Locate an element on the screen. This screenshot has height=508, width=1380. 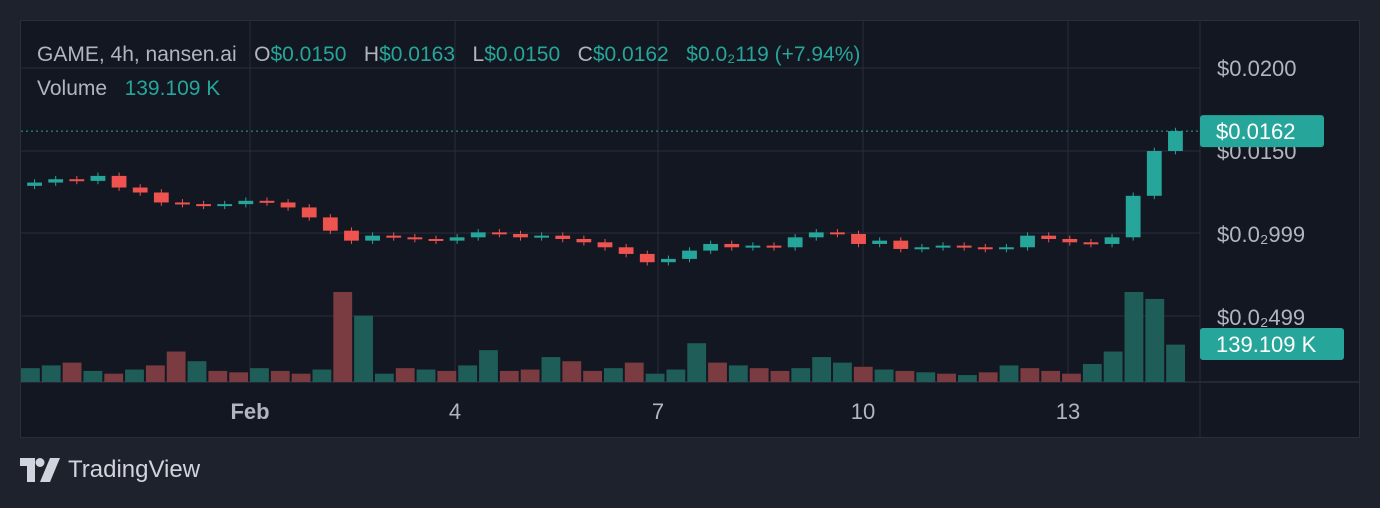
open-value: $0.0150 is located at coordinates (308, 54).